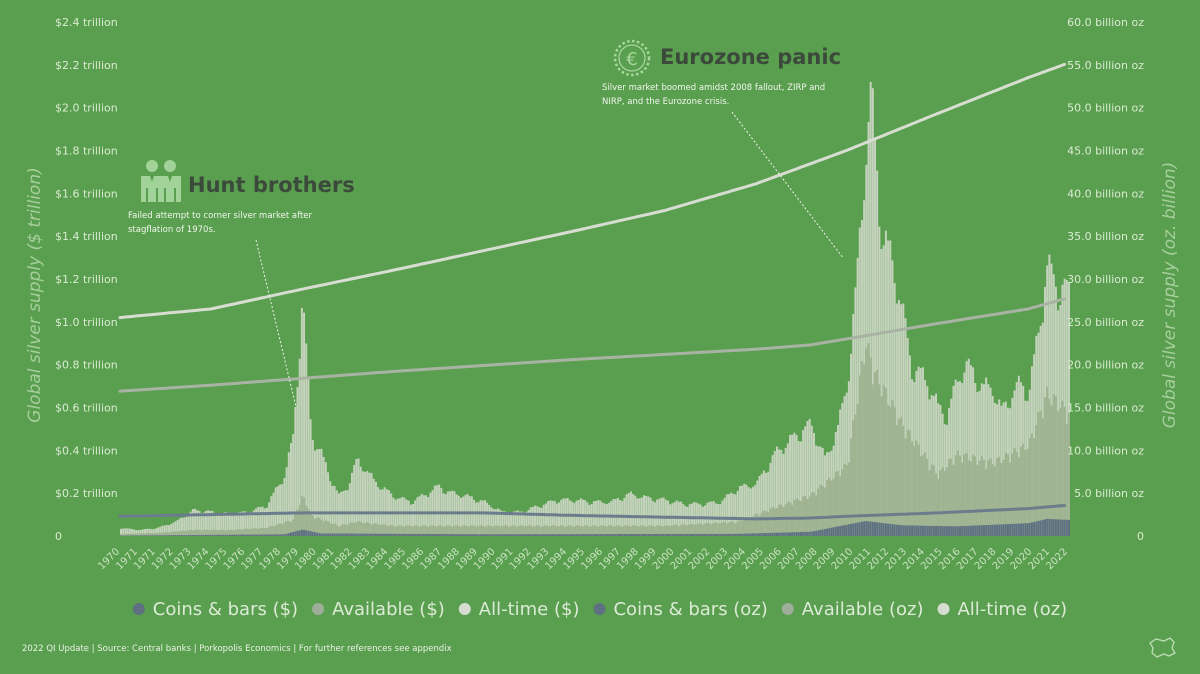 Image resolution: width=1200 pixels, height=674 pixels. I want to click on y-tick-label: $2.2 trillion, so click(86, 65).